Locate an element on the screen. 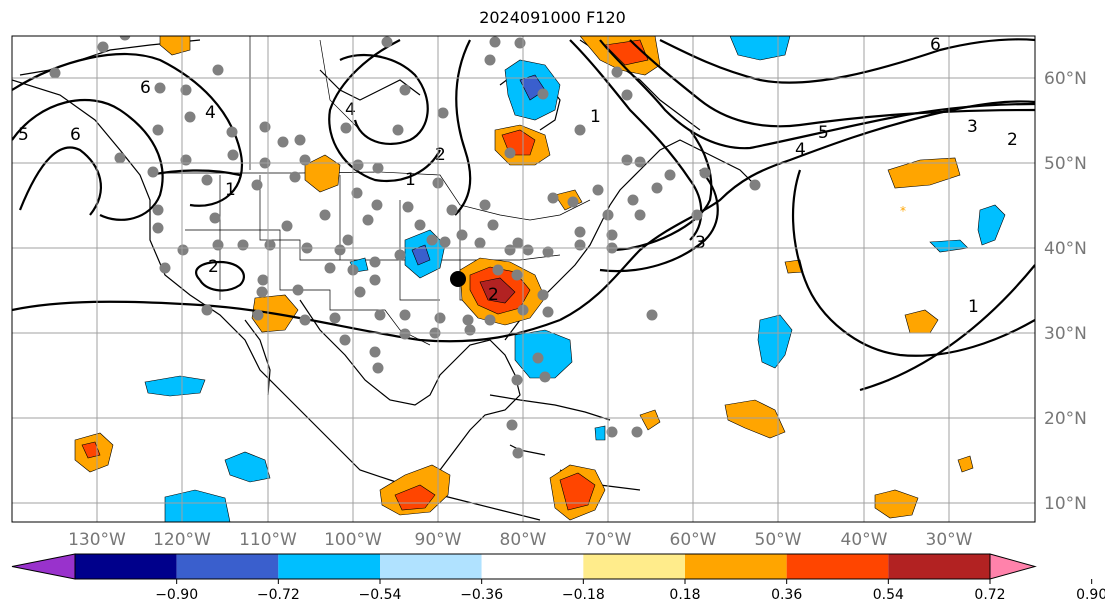 Image resolution: width=1105 pixels, height=615 pixels. longitude-label: 90°W is located at coordinates (438, 540).